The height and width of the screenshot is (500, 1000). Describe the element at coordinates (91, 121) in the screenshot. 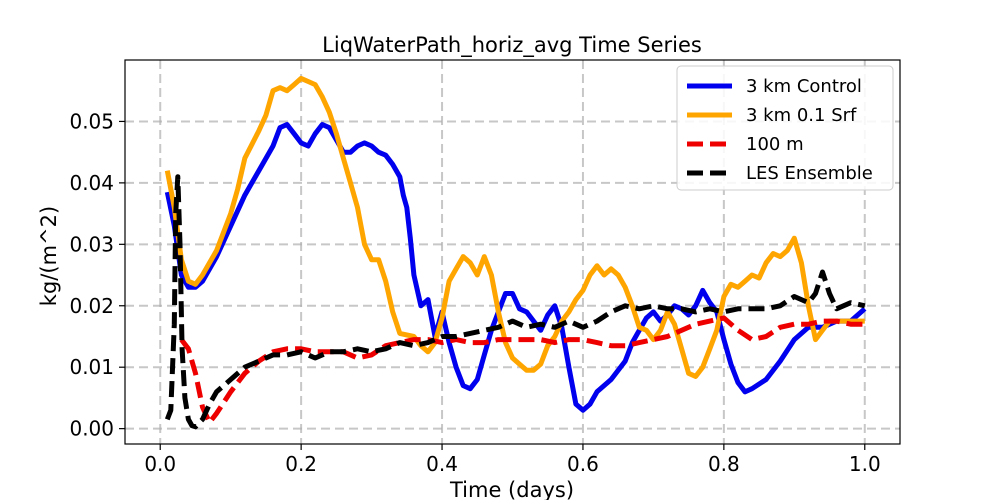

I see `y-tick-label: 0.05` at that location.